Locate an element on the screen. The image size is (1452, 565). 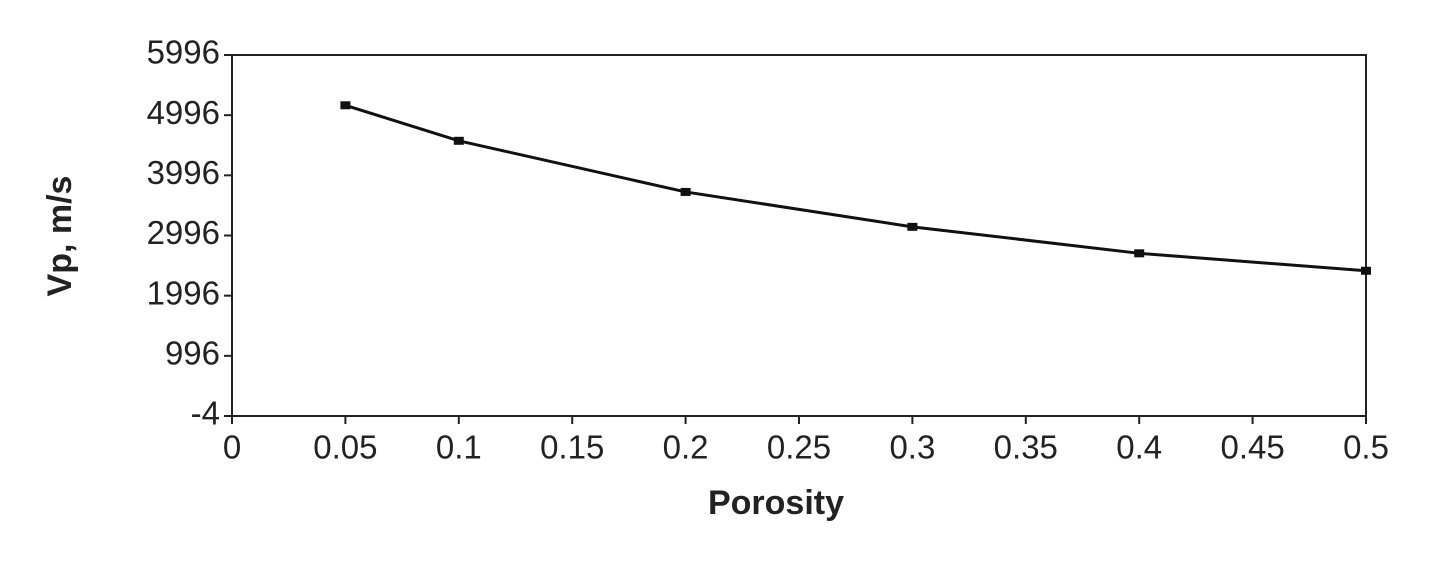
y-axis-label: Vp, m/s is located at coordinates (60, 236).